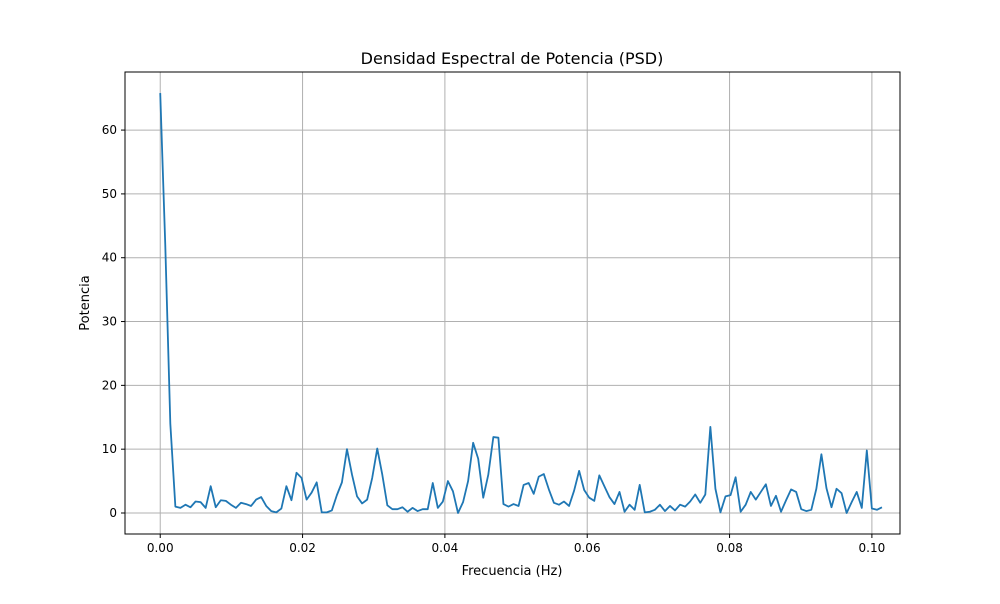 Image resolution: width=1000 pixels, height=604 pixels. What do you see at coordinates (872, 548) in the screenshot?
I see `x-tick-label: 0.10` at bounding box center [872, 548].